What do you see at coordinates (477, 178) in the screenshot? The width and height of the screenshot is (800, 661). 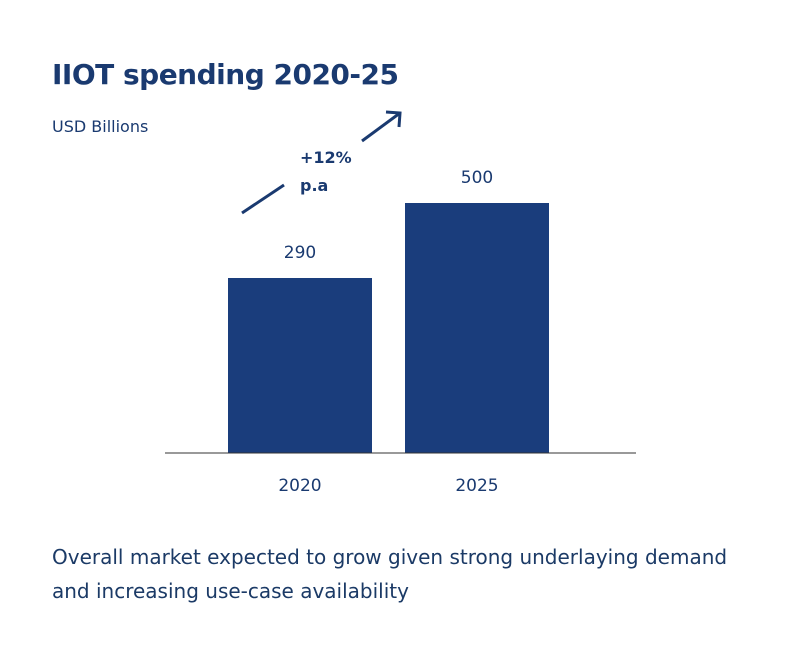 I see `data-label: 500` at bounding box center [477, 178].